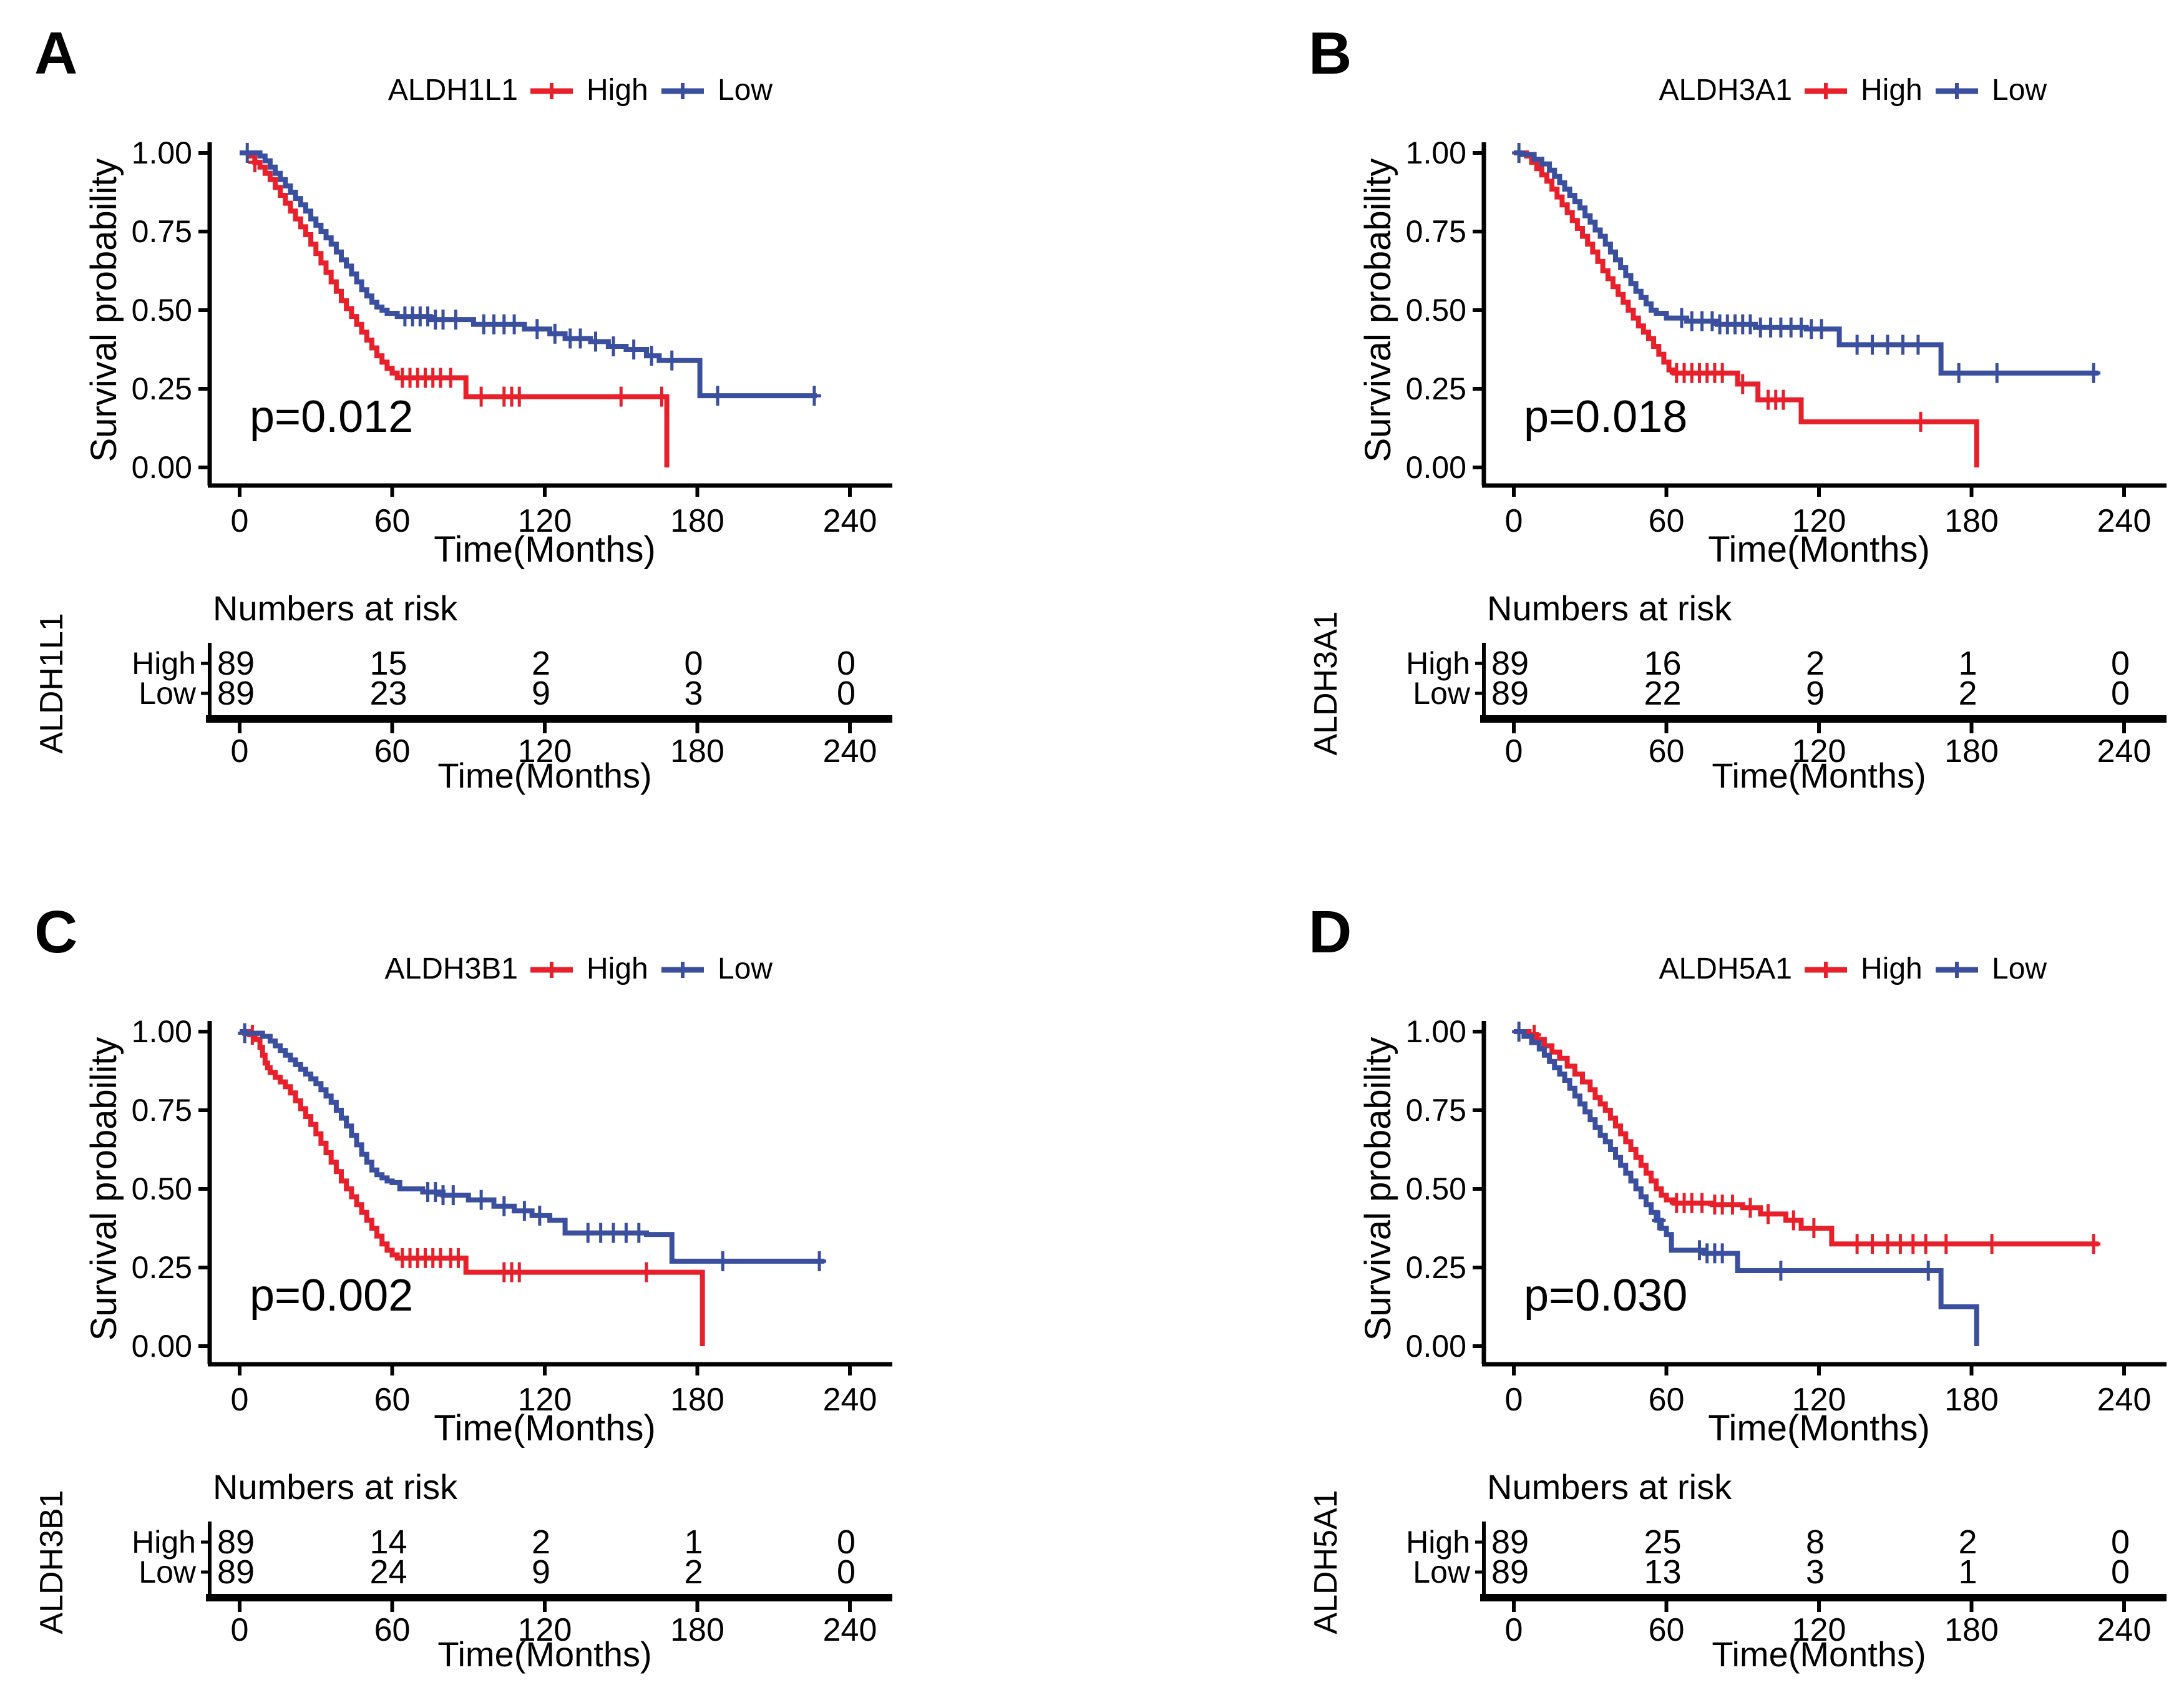  I want to click on risk-gene-label: ALDH5A1, so click(1326, 1562).